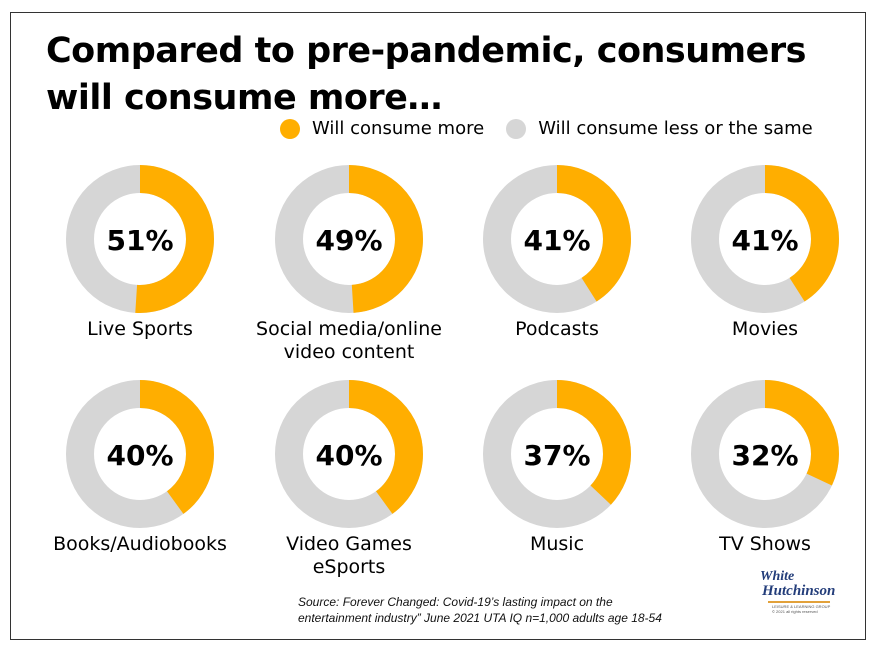 This screenshot has width=880, height=656. I want to click on donut-category-label: Podcasts, so click(557, 329).